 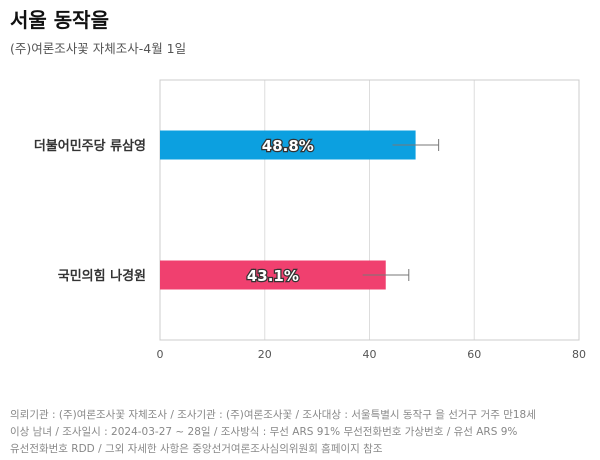 I want to click on x-tick-label: 20, so click(x=265, y=354).